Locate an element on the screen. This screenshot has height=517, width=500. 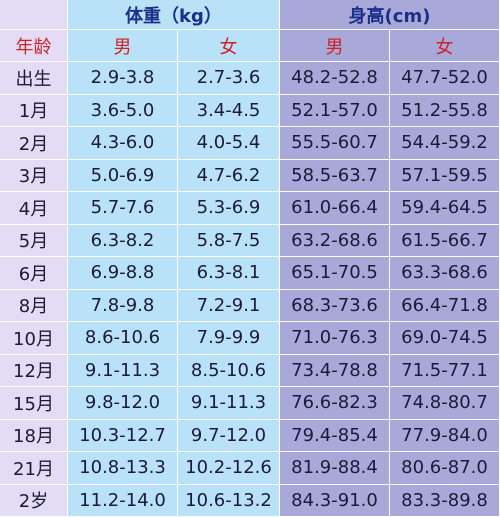
range-cell: 2.9-3.8 is located at coordinates (123, 78).